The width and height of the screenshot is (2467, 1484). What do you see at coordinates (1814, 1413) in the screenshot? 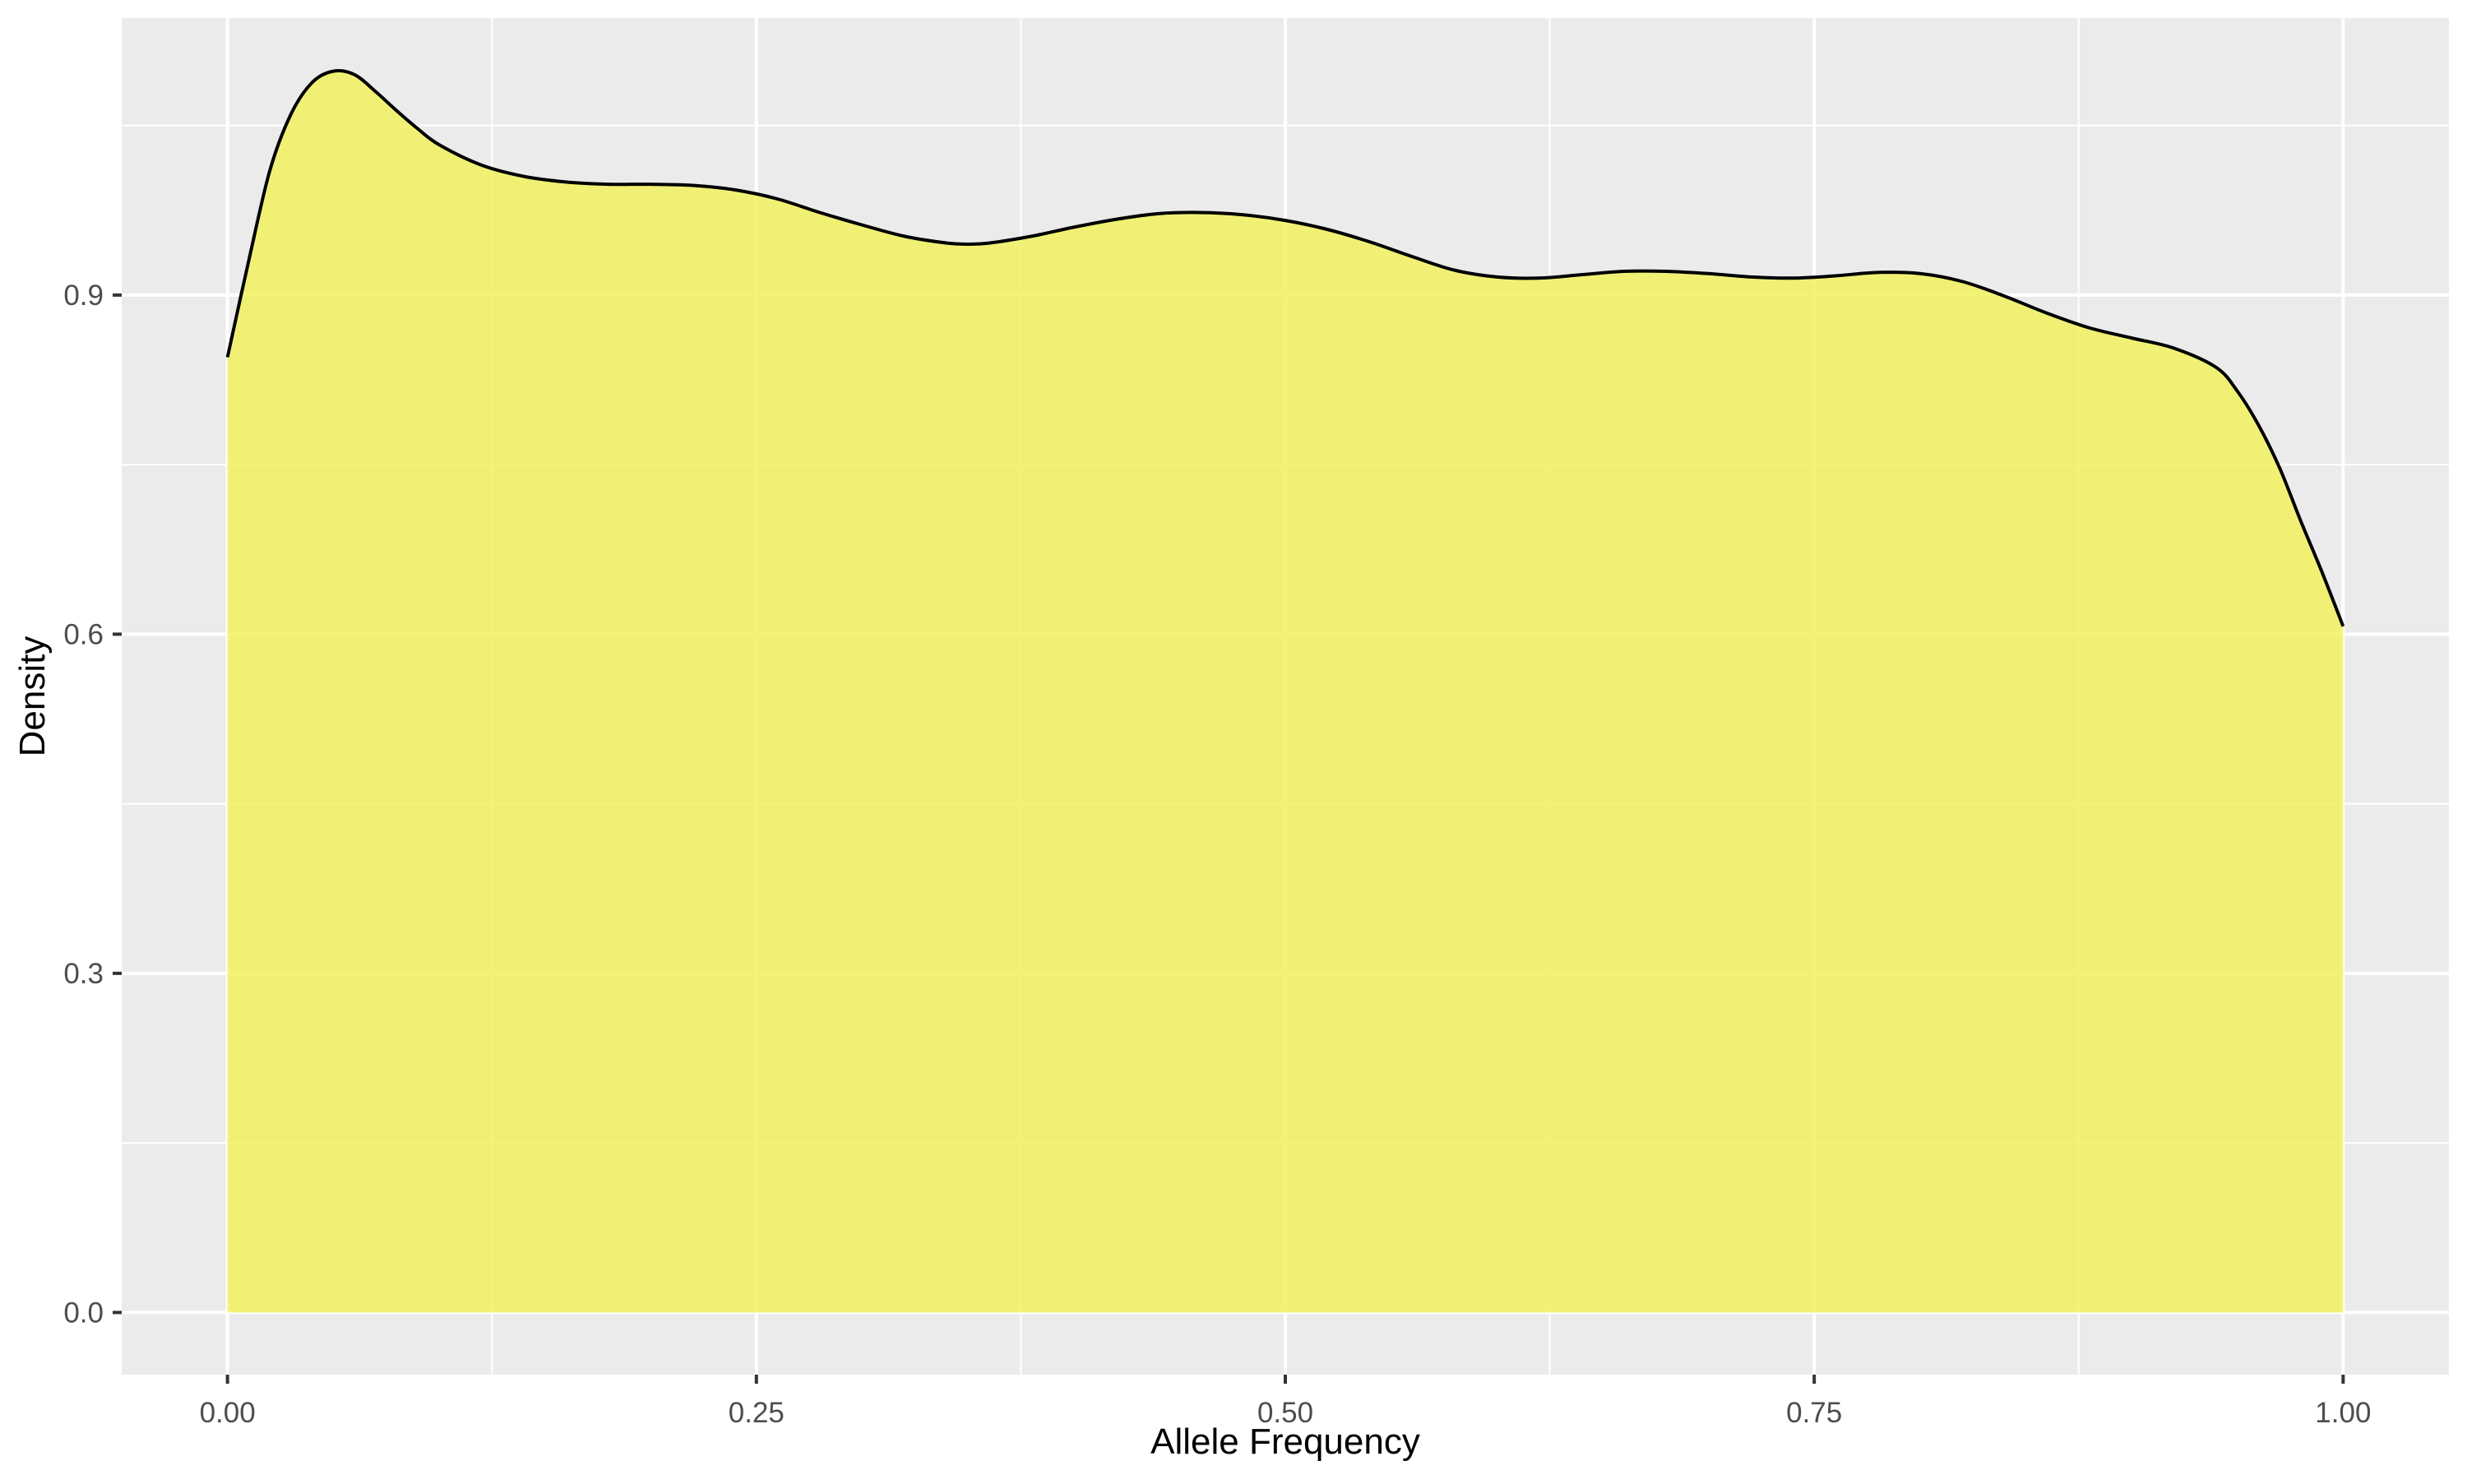
I see `x-tick-label: 0.75` at bounding box center [1814, 1413].